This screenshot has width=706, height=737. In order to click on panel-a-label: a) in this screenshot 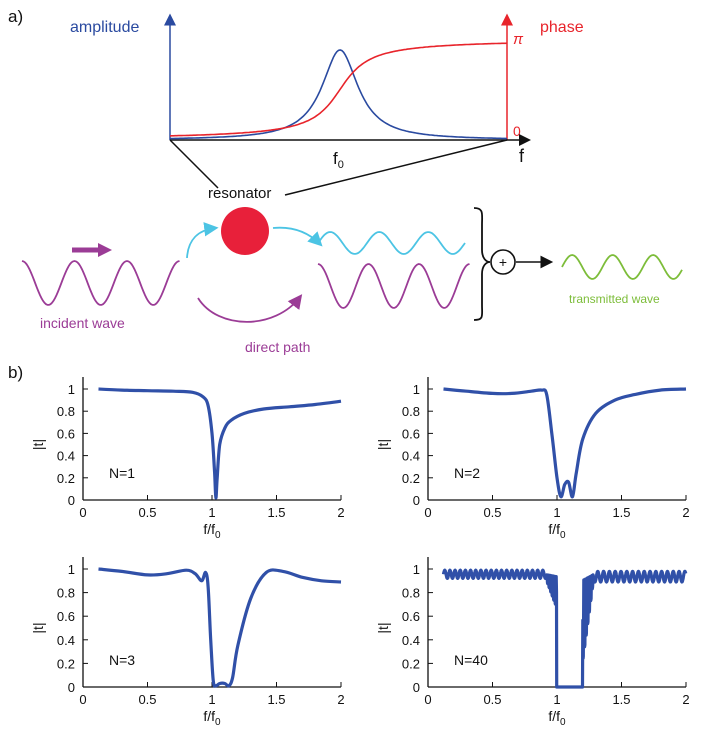, I will do `click(15, 16)`.